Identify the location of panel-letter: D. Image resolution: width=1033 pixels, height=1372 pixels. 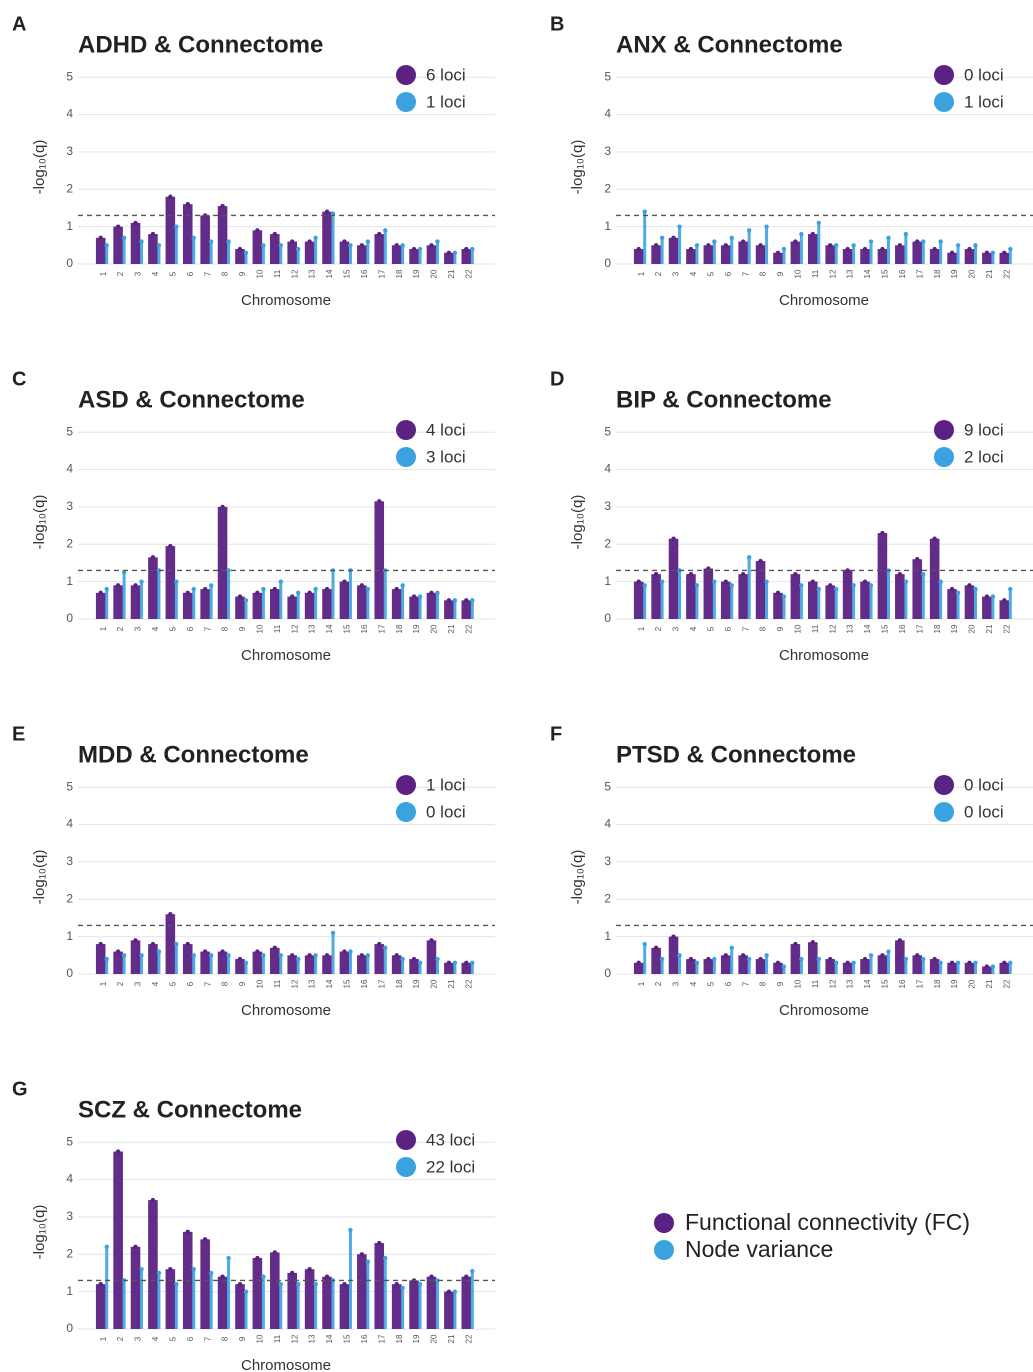
(557, 379).